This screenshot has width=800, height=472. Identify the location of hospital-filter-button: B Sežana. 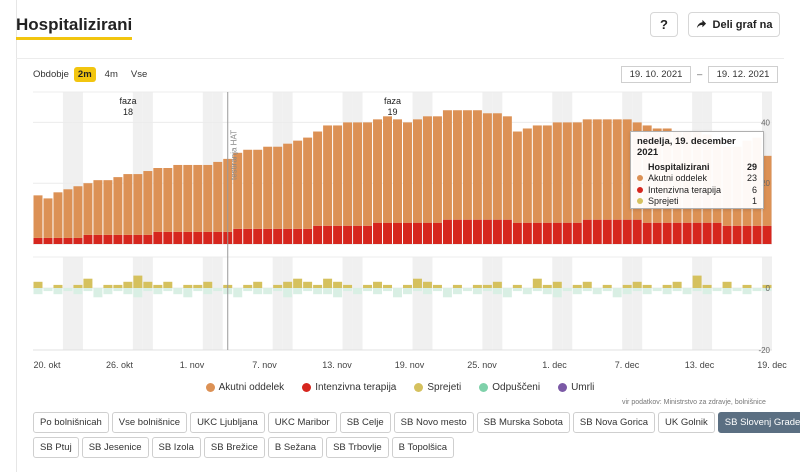
(295, 447).